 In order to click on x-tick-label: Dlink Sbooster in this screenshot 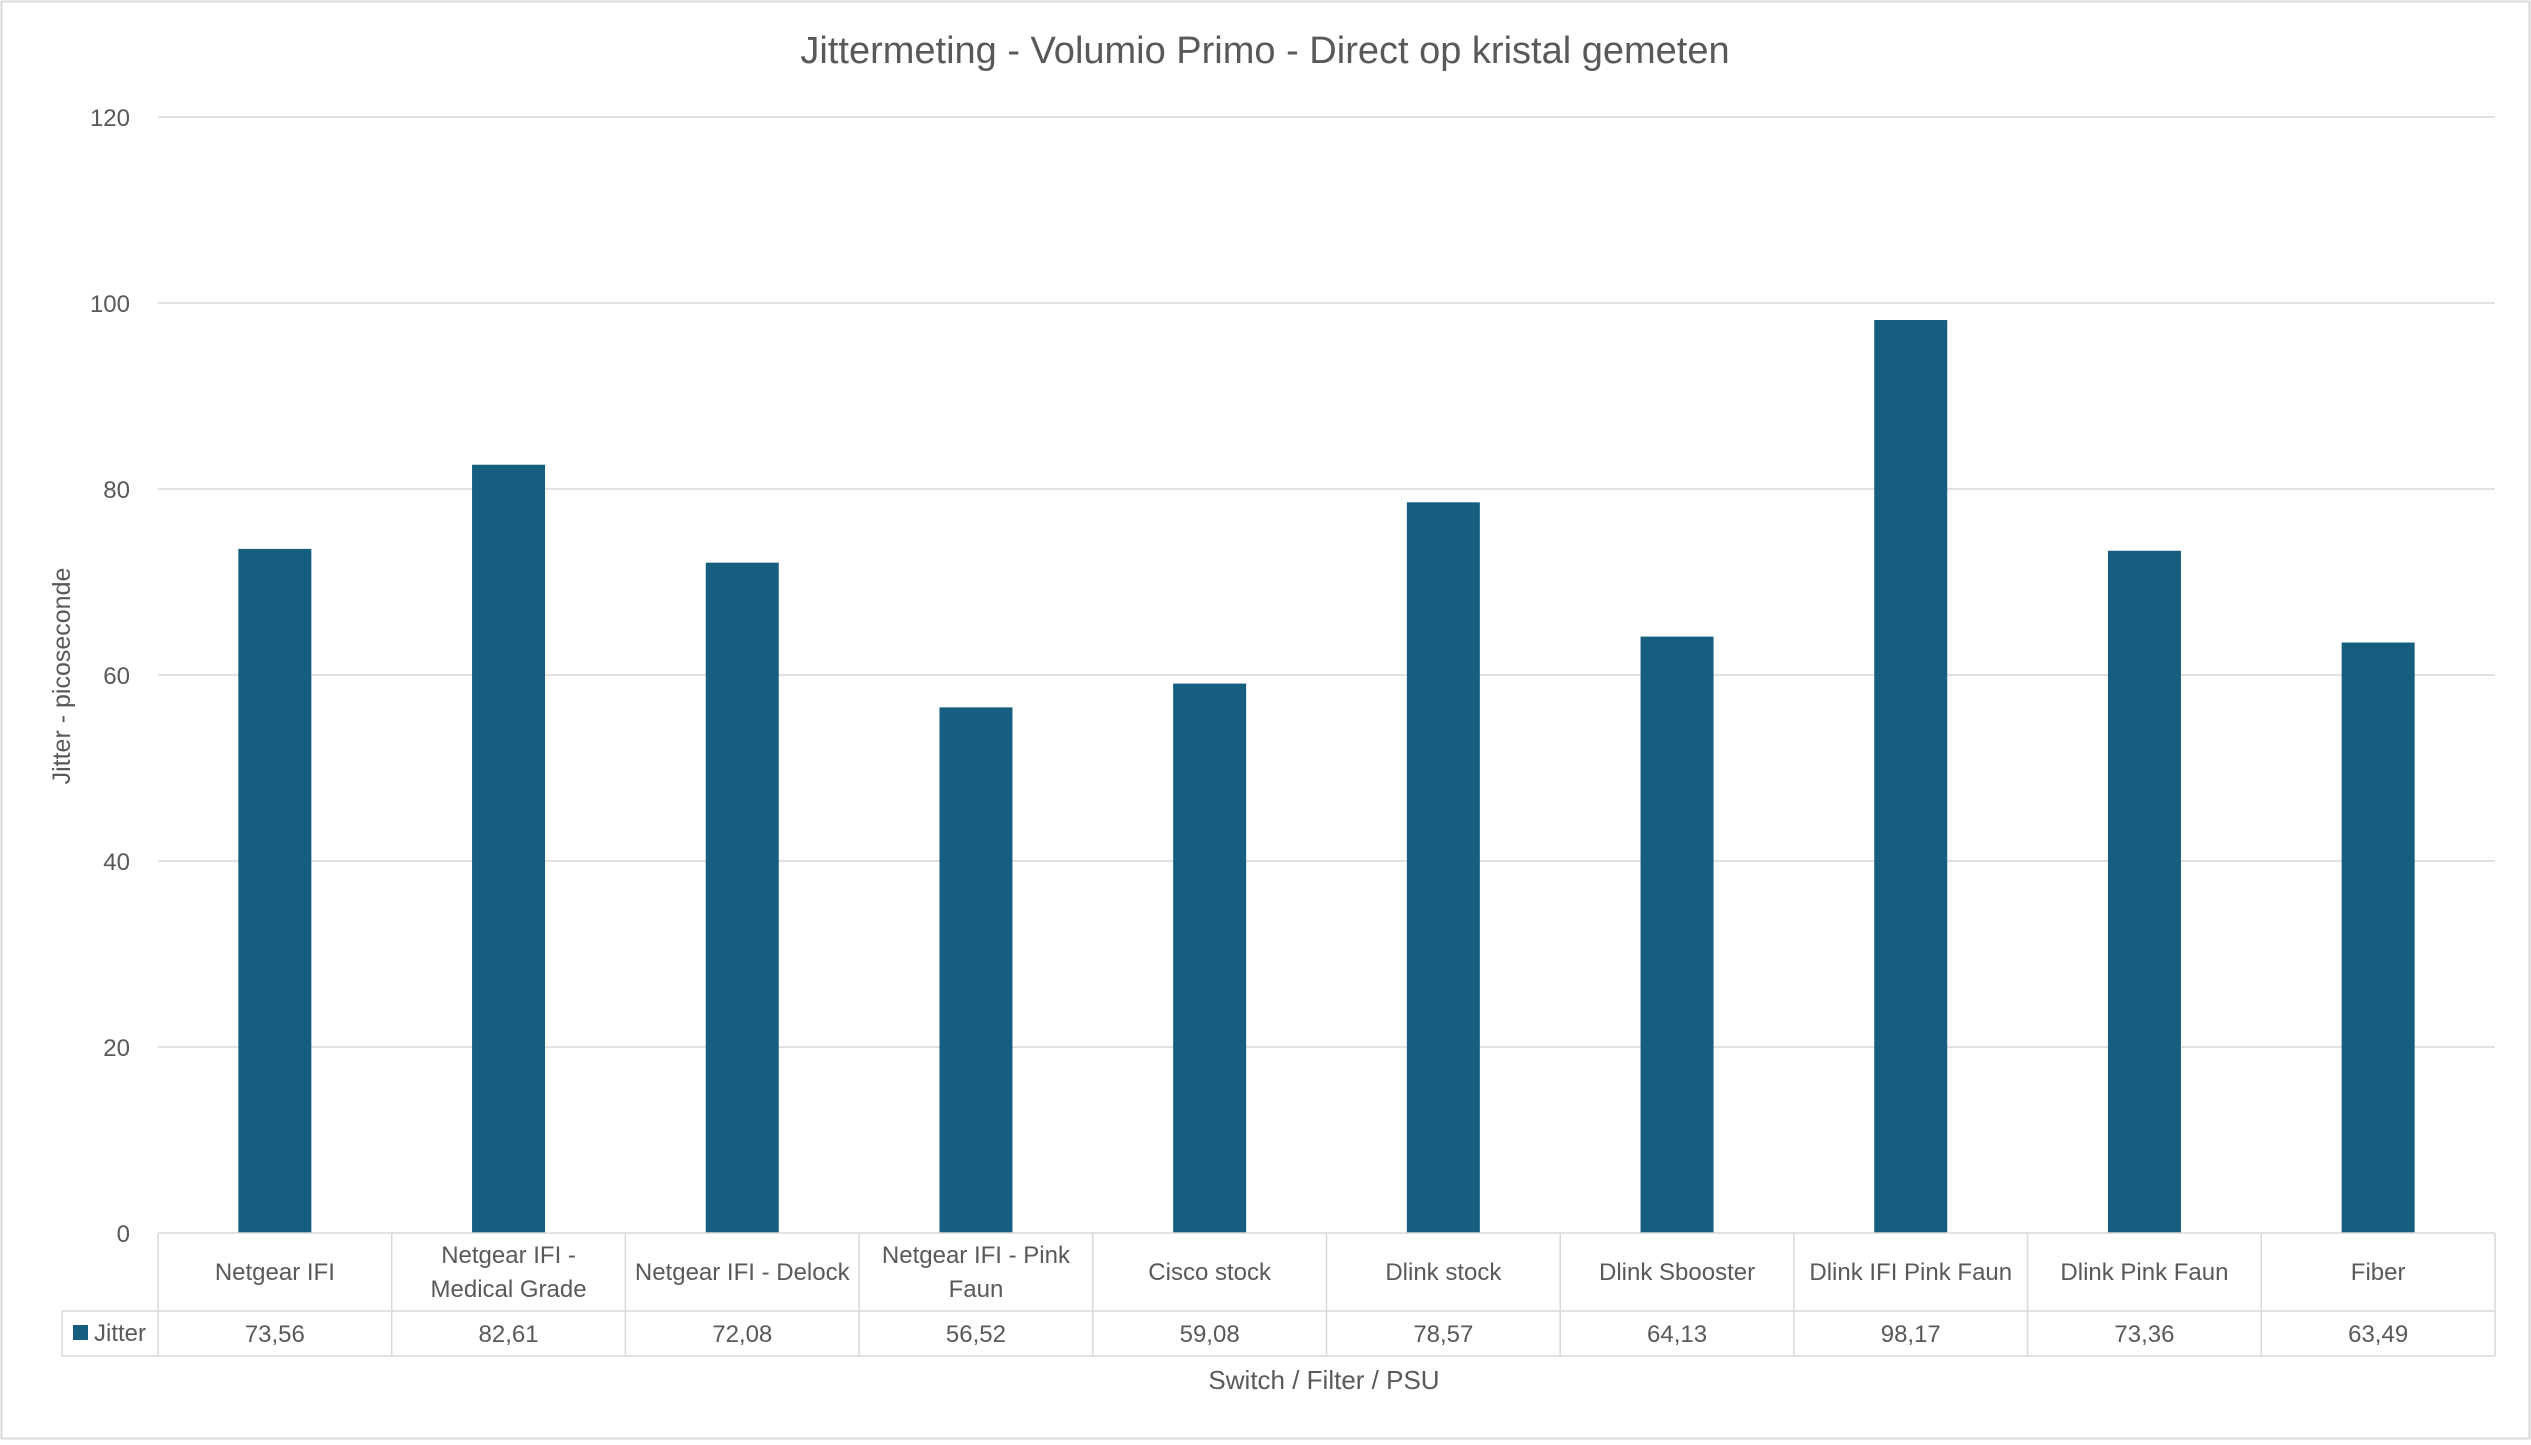, I will do `click(1677, 1272)`.